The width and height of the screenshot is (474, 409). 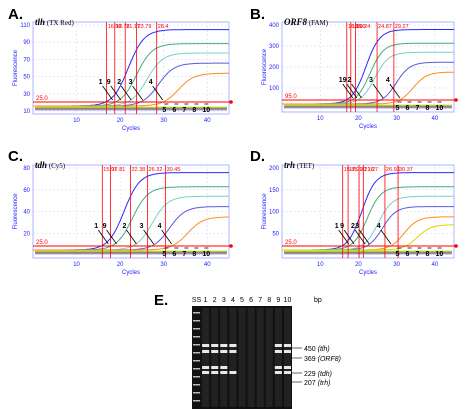 I want to click on ct-label: 22.38, so click(x=138, y=170).